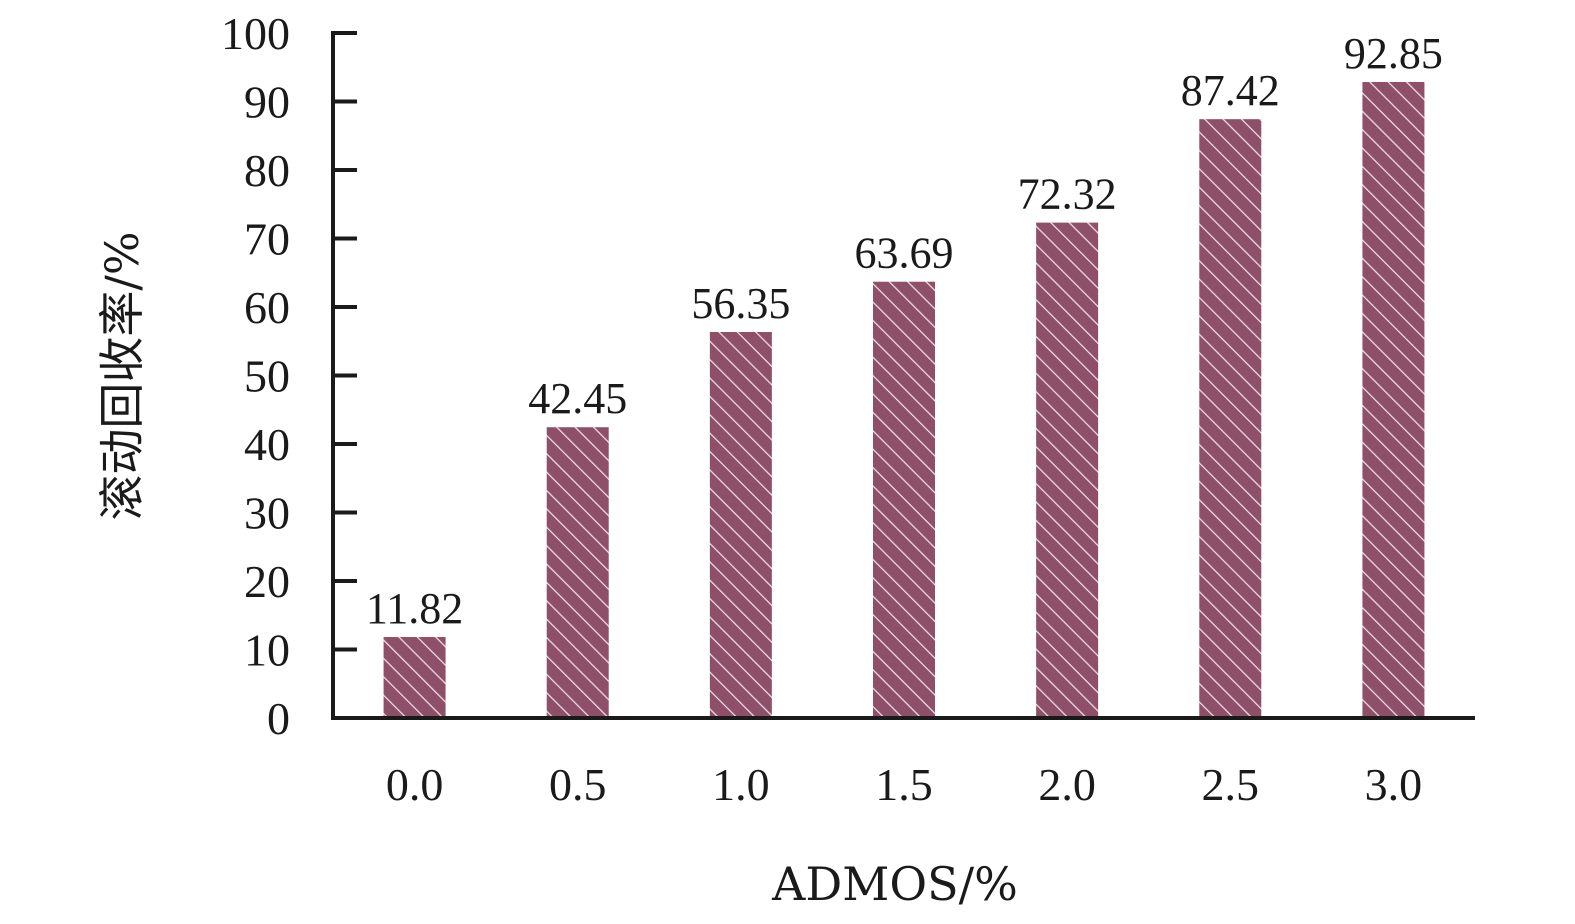 This screenshot has width=1575, height=924. I want to click on bar-data-label: 63.69, so click(904, 253).